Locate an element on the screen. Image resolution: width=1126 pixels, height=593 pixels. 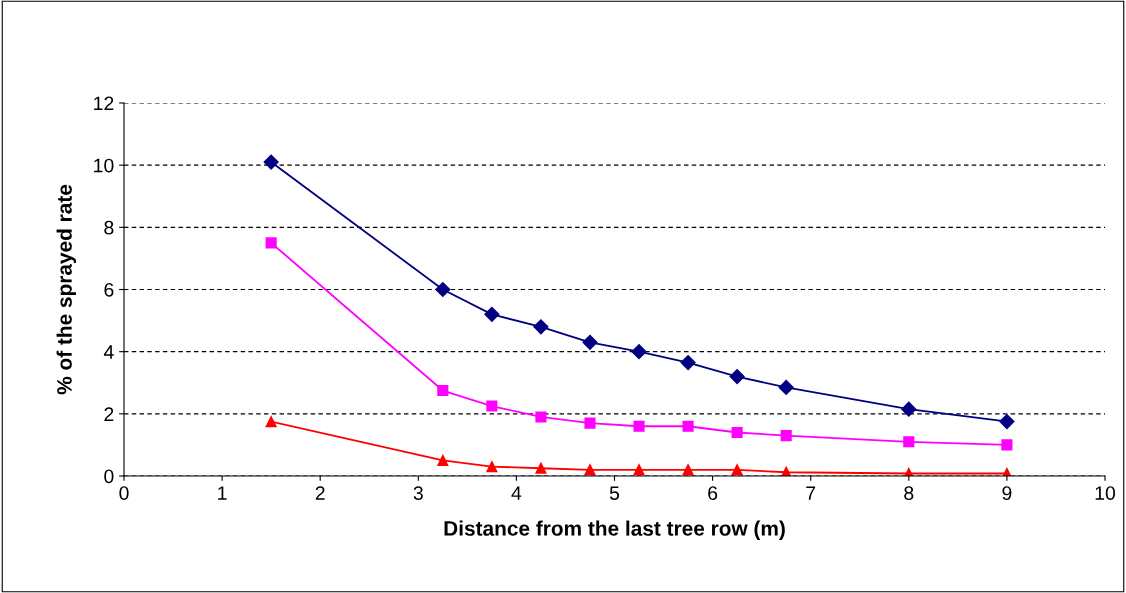
x-tick-label: 10 is located at coordinates (1105, 493).